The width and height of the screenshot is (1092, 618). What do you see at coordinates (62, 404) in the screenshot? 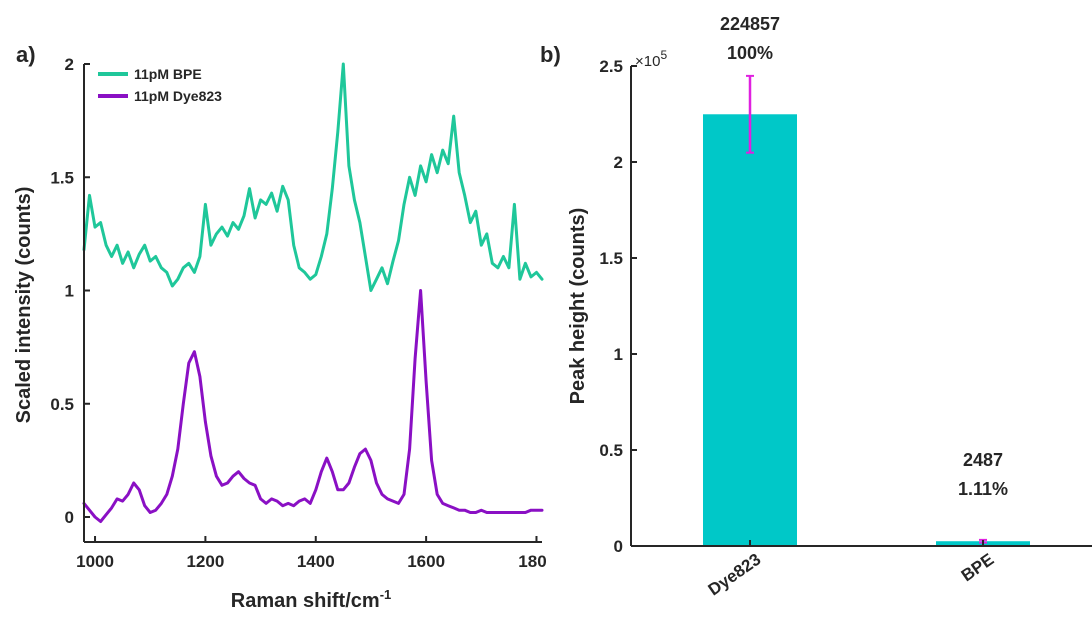
I see `panel-a-y-tick-label: 0.5` at bounding box center [62, 404].